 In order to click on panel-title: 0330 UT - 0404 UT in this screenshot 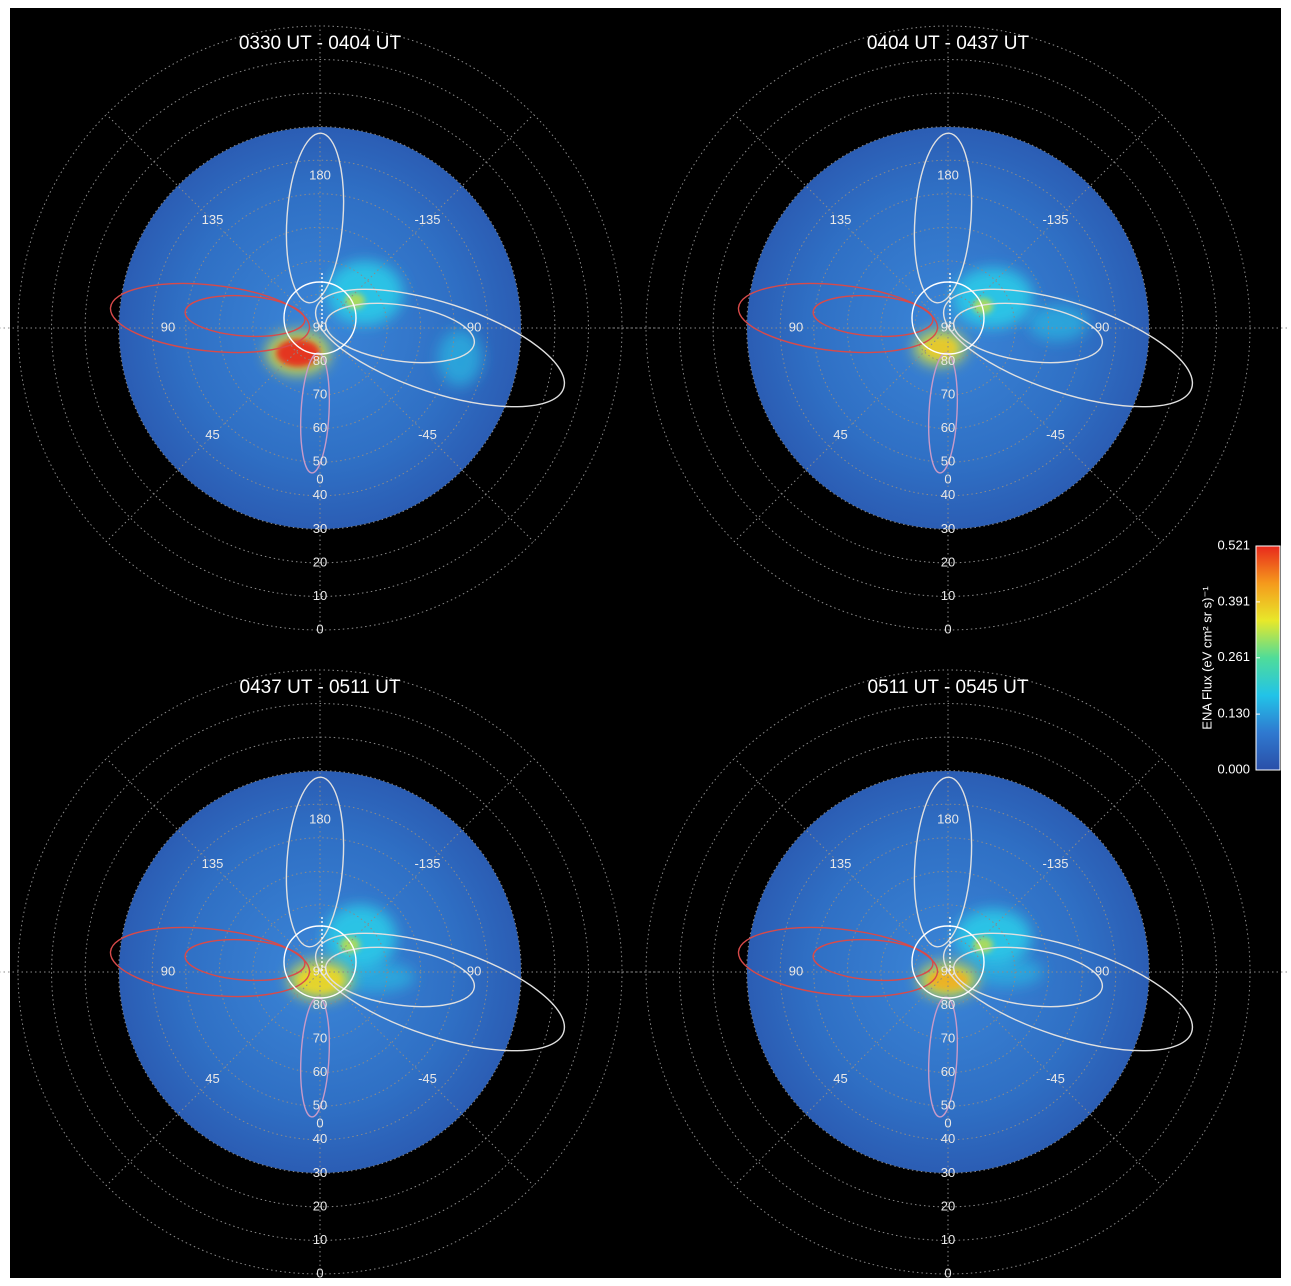, I will do `click(320, 43)`.